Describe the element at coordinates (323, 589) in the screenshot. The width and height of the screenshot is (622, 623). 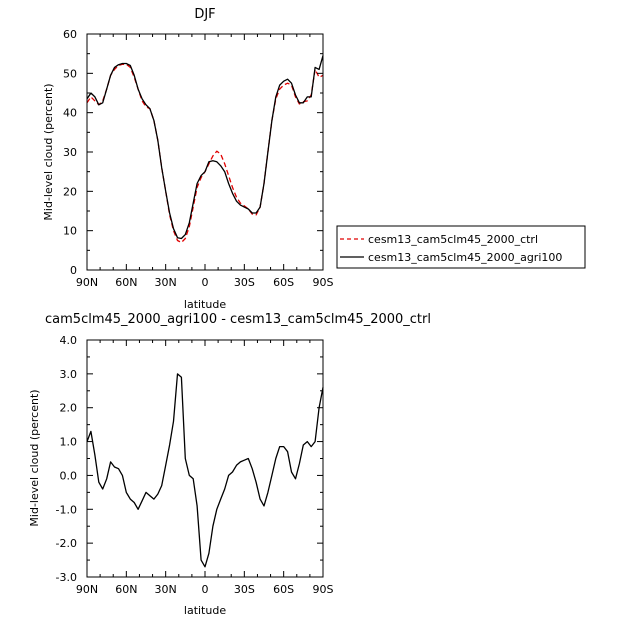
I see `bottom-x-tick-label: 90S` at that location.